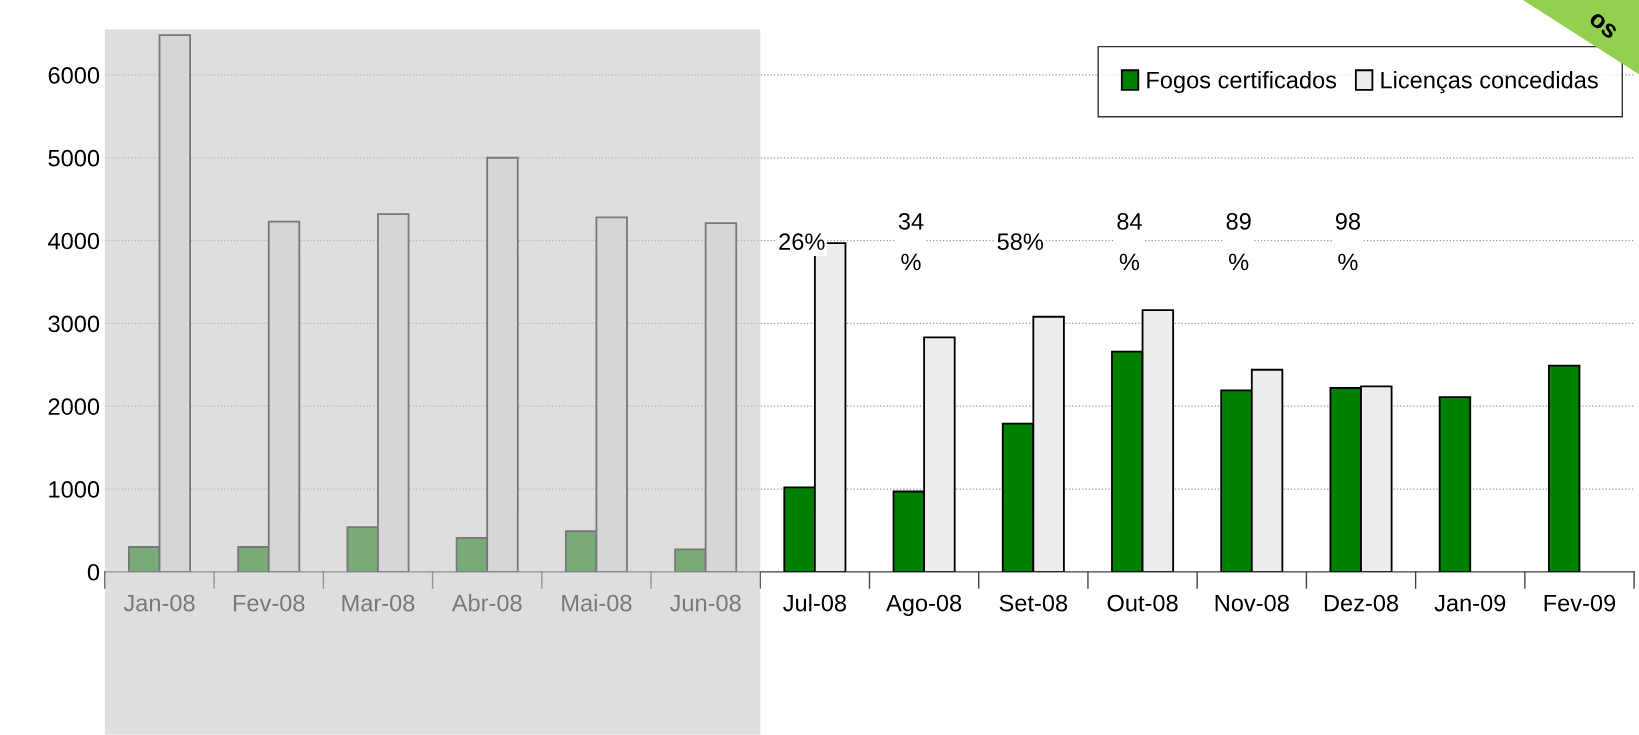 This screenshot has height=735, width=1639. I want to click on x-tick-label: Fev-08, so click(269, 603).